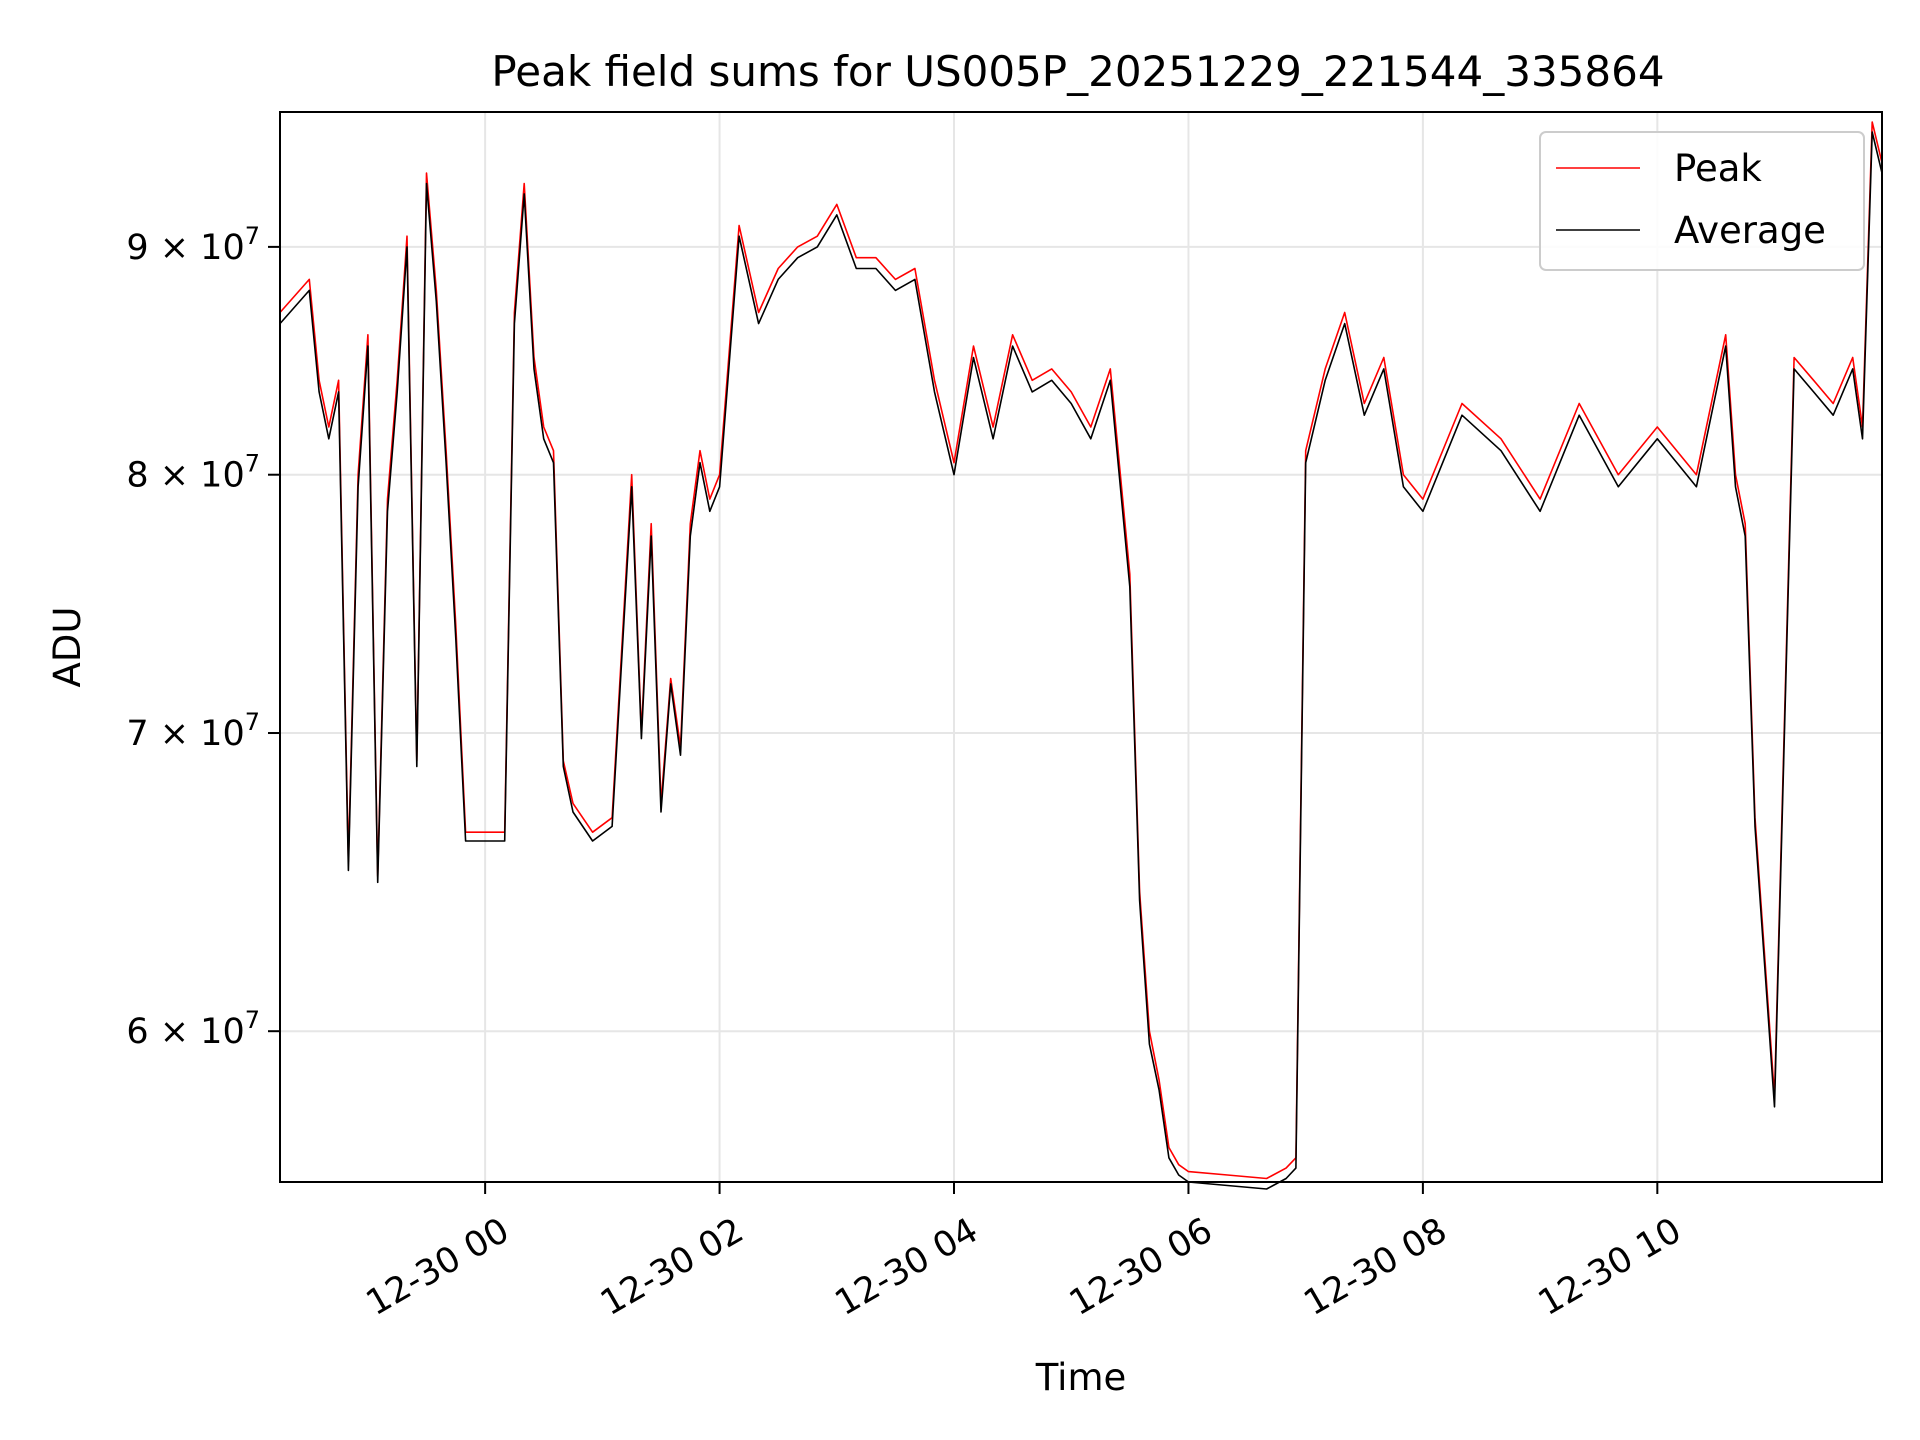 Image resolution: width=1920 pixels, height=1440 pixels. I want to click on y-tick-label: 7 × 107, so click(193, 731).